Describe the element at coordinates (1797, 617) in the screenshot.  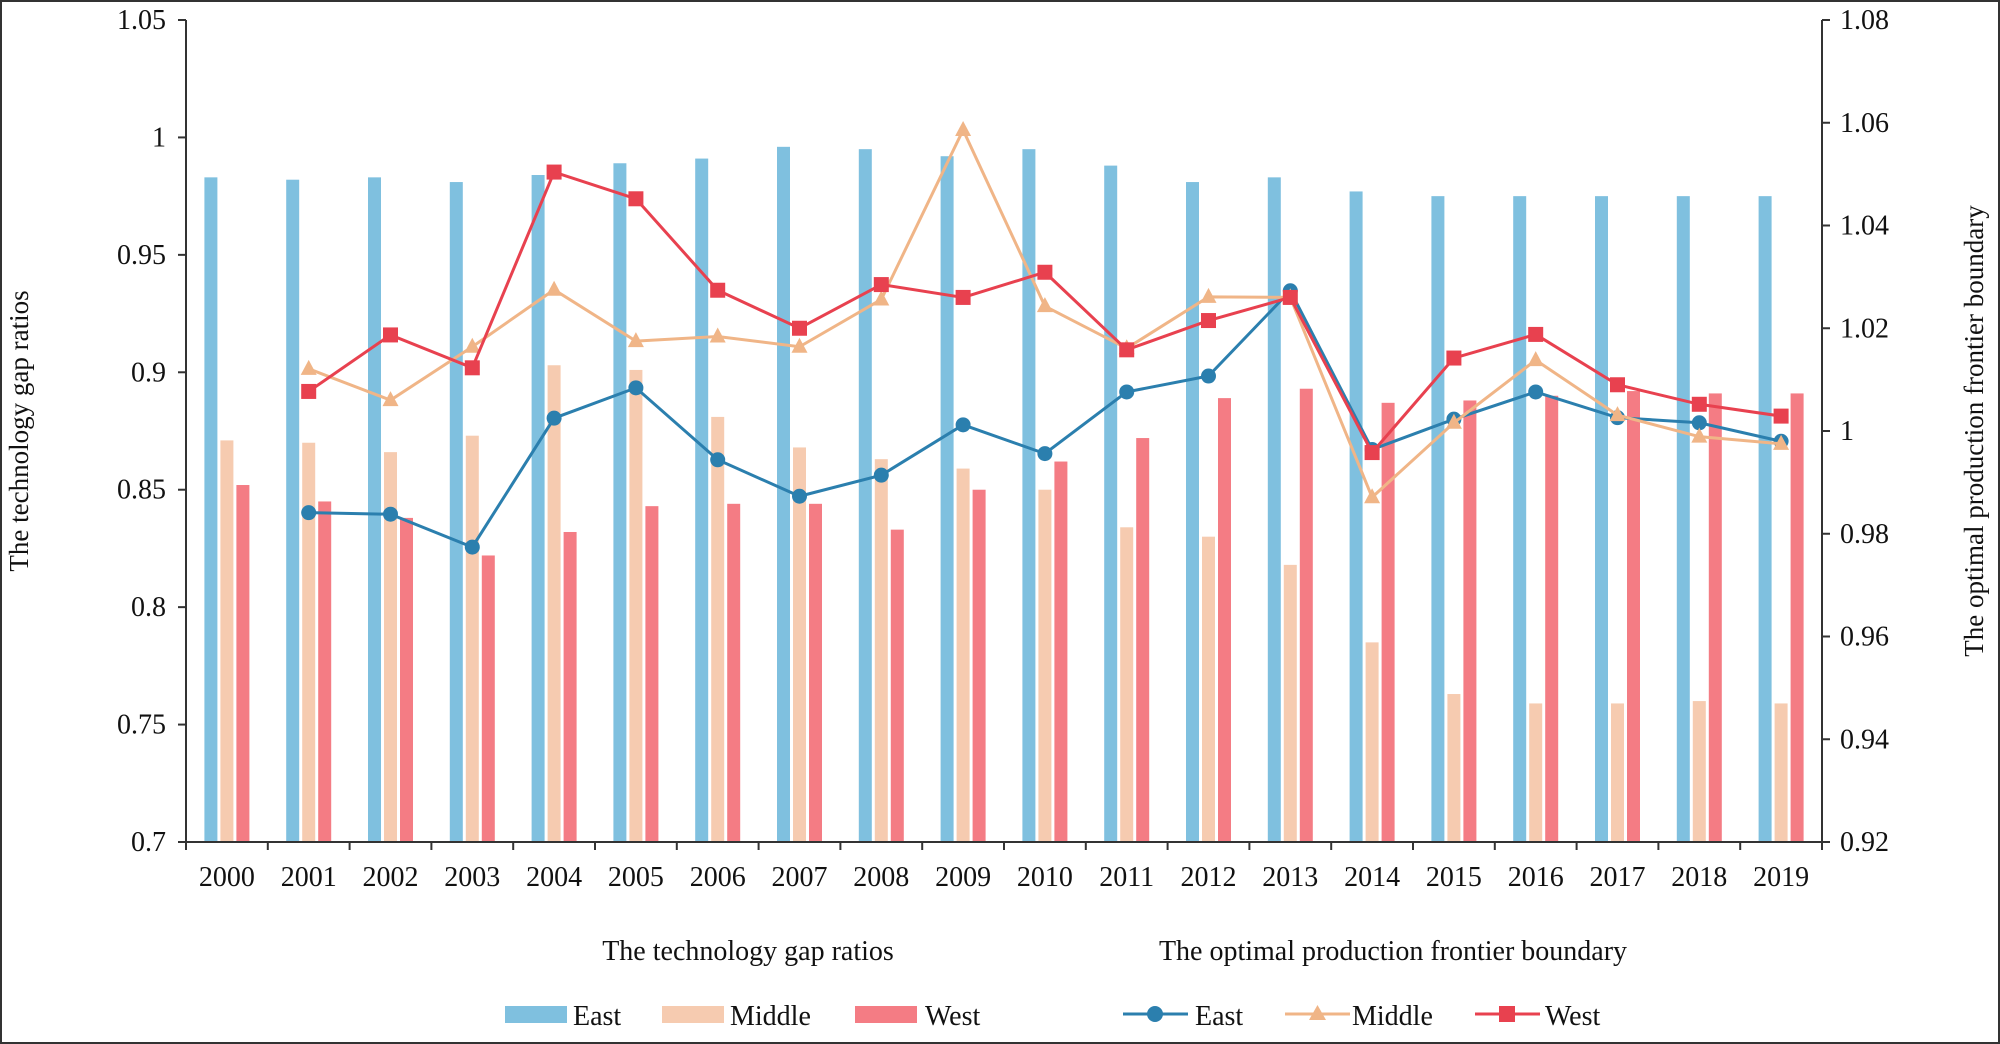
I see `bar-west-2019` at that location.